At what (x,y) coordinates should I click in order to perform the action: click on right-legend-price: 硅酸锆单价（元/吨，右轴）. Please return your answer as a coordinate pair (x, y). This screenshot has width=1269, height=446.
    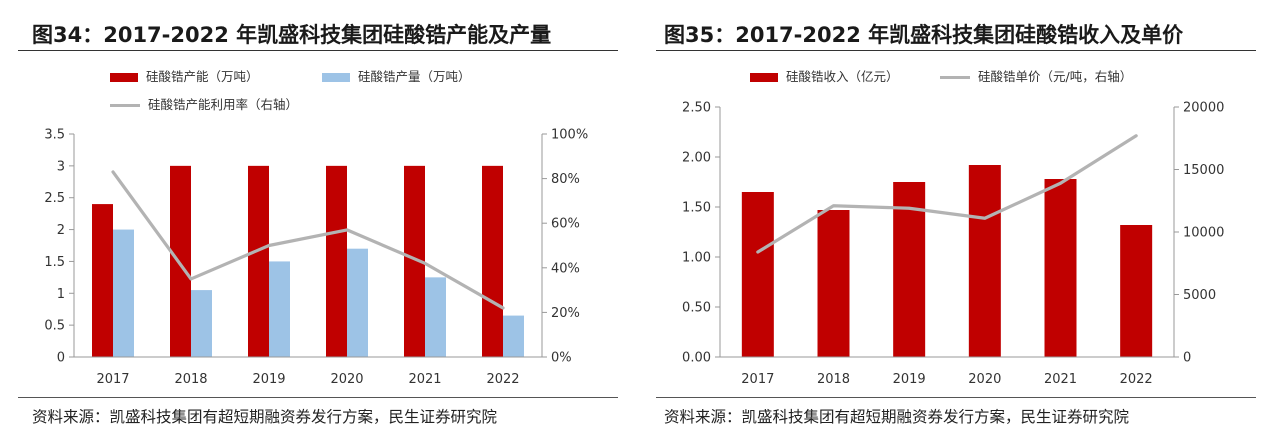
    Looking at the image, I should click on (1036, 75).